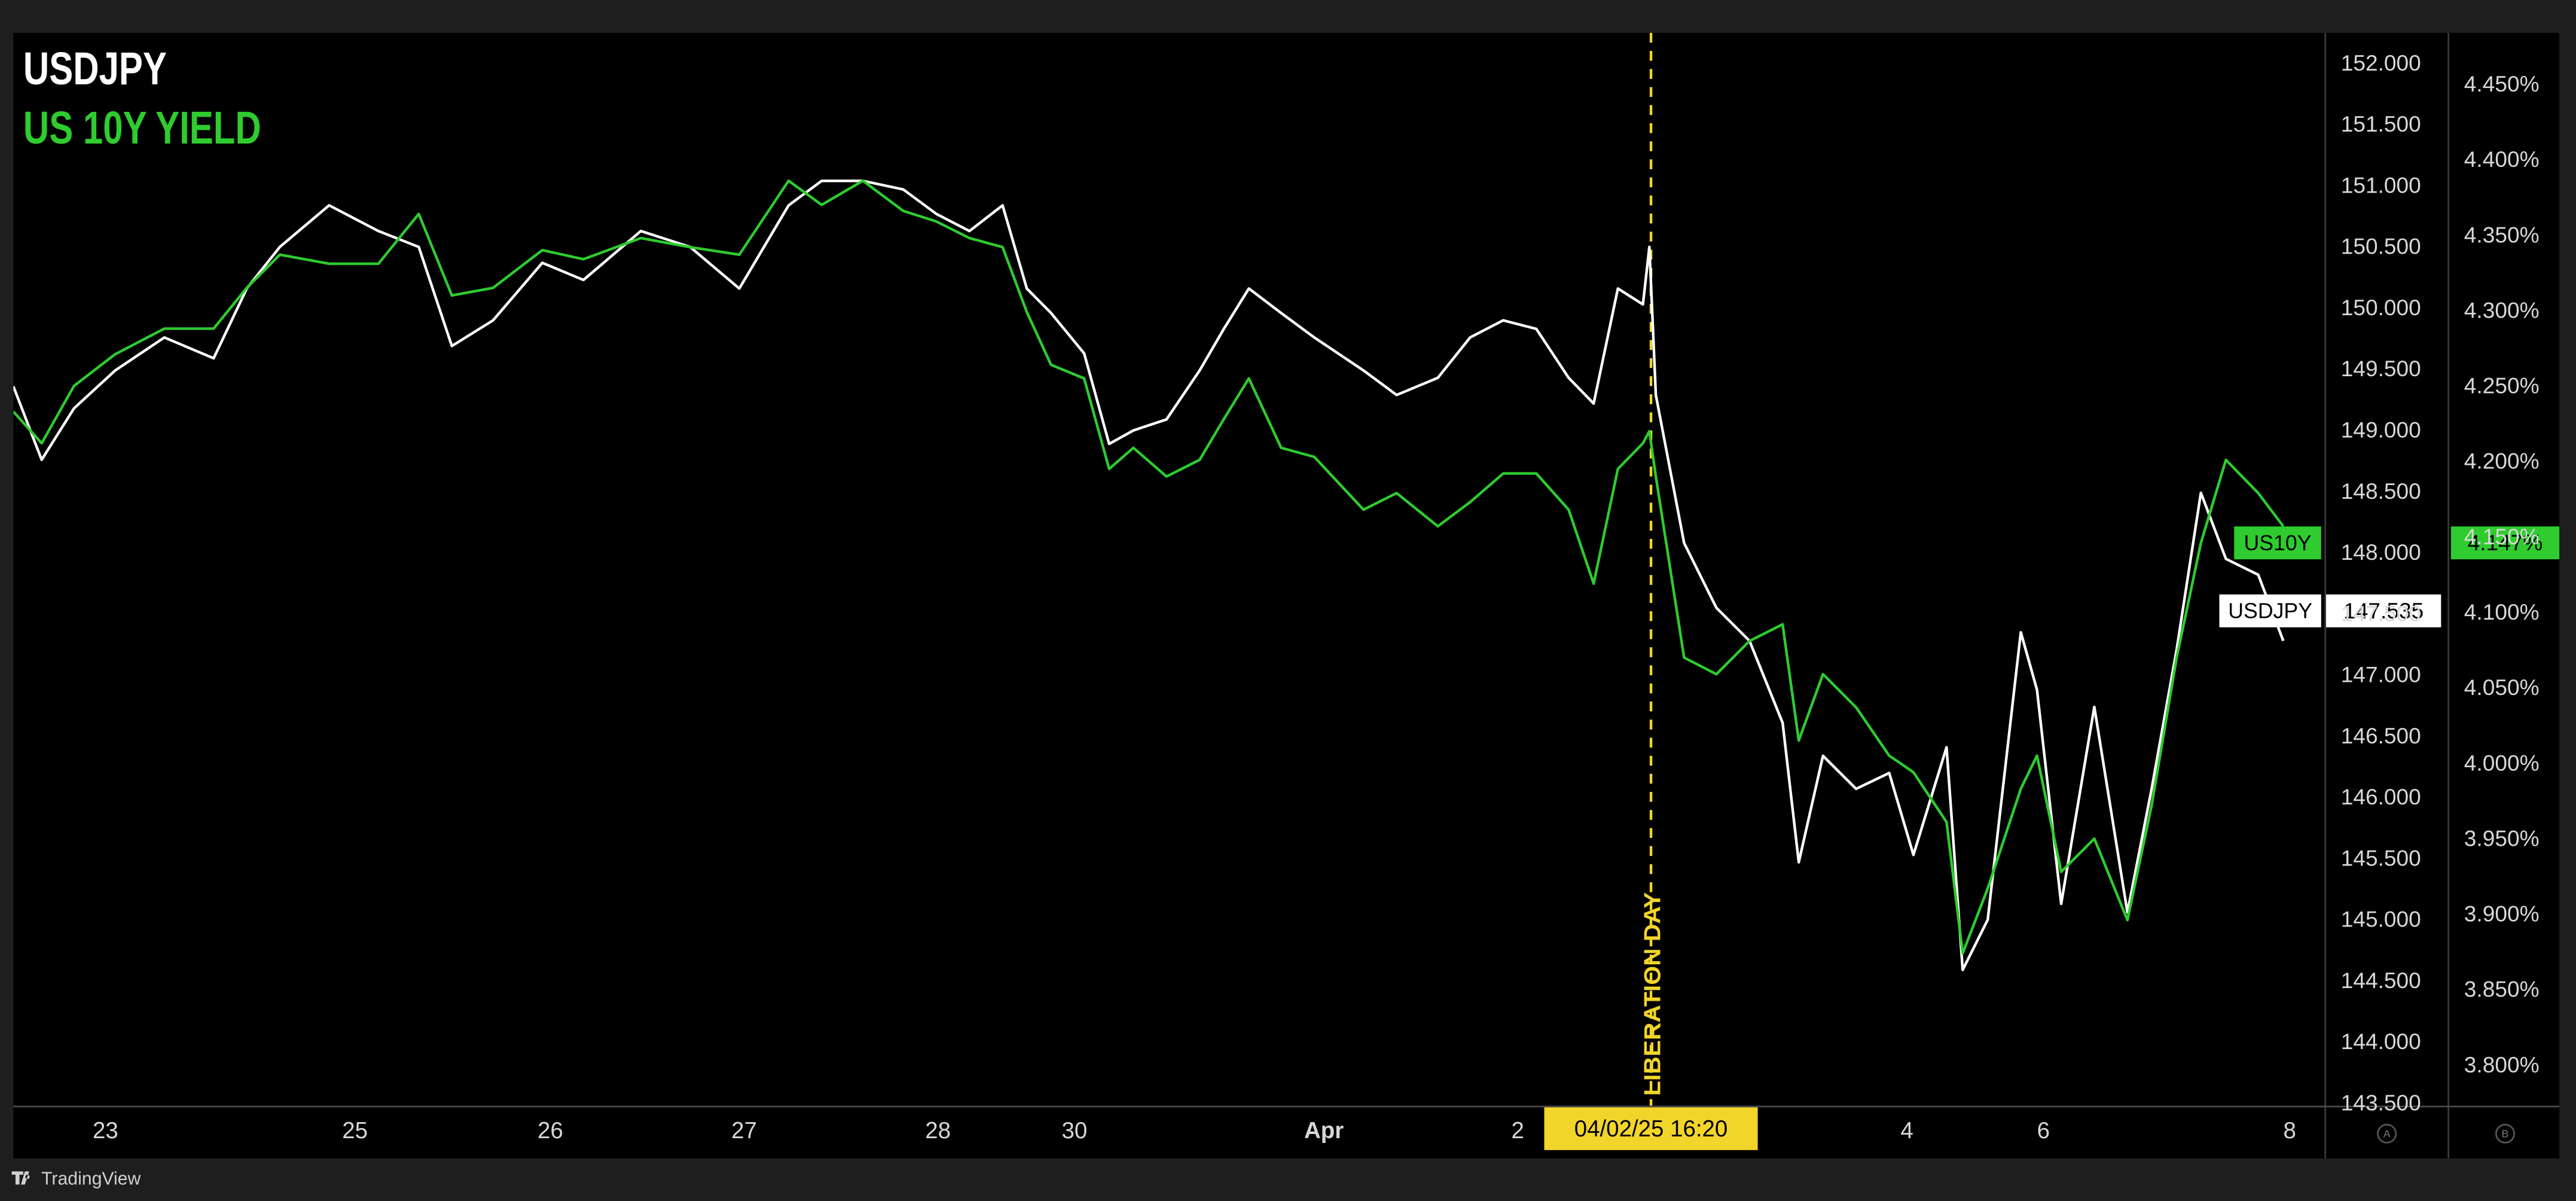 Image resolution: width=2576 pixels, height=1201 pixels. Describe the element at coordinates (2502, 309) in the screenshot. I see `y2-tick-label: 4.300%` at that location.